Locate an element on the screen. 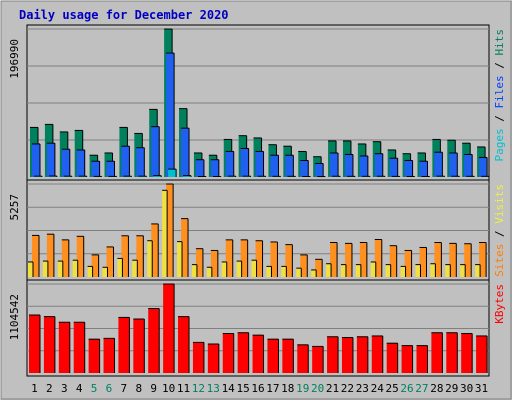  day-label: 9 is located at coordinates (153, 388).